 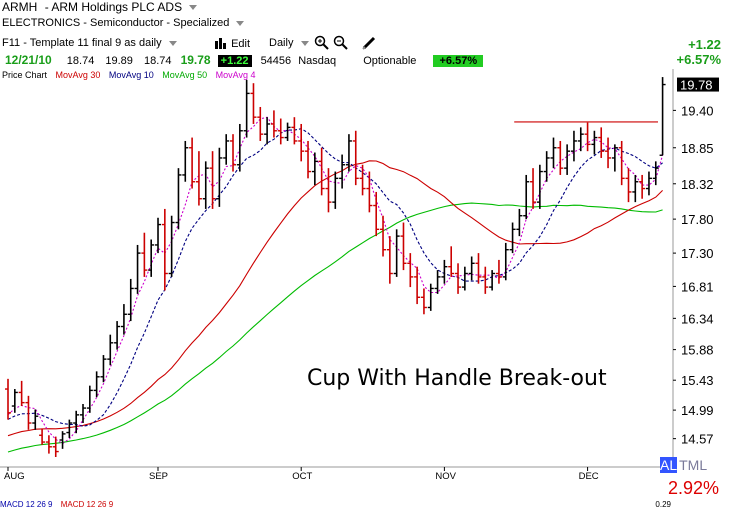 I want to click on zoom-out-icon, so click(x=341, y=43).